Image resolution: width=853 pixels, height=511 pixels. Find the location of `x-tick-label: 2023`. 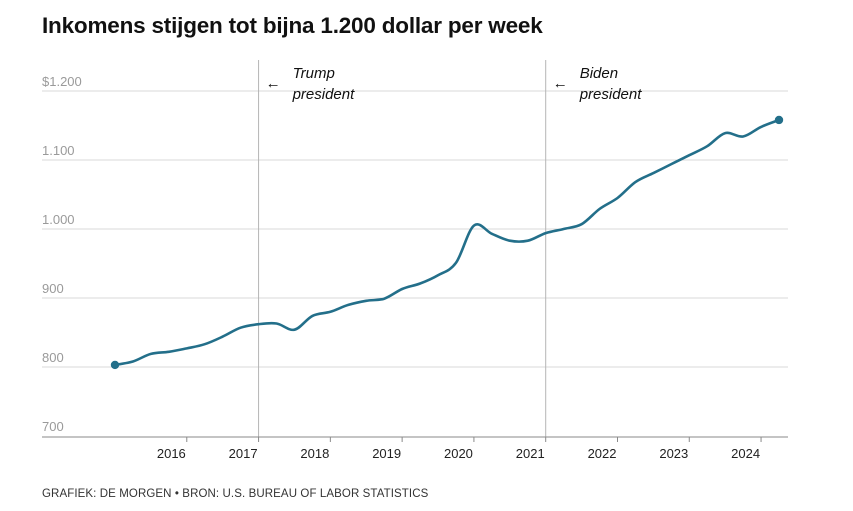

x-tick-label: 2023 is located at coordinates (673, 453).